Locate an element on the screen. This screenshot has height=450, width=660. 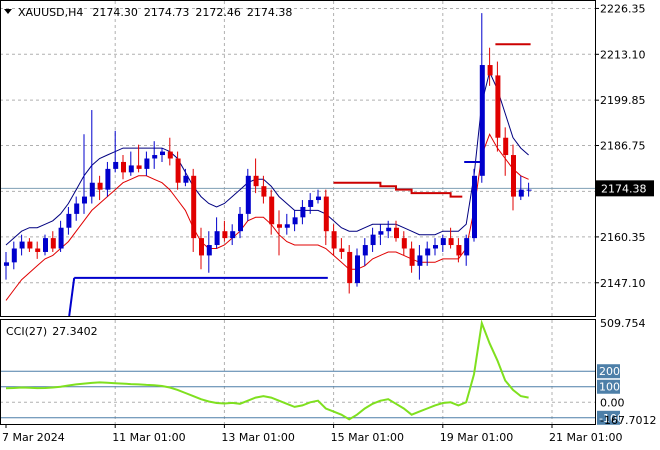
collapse-triangle-icon is located at coordinates (8, 11).